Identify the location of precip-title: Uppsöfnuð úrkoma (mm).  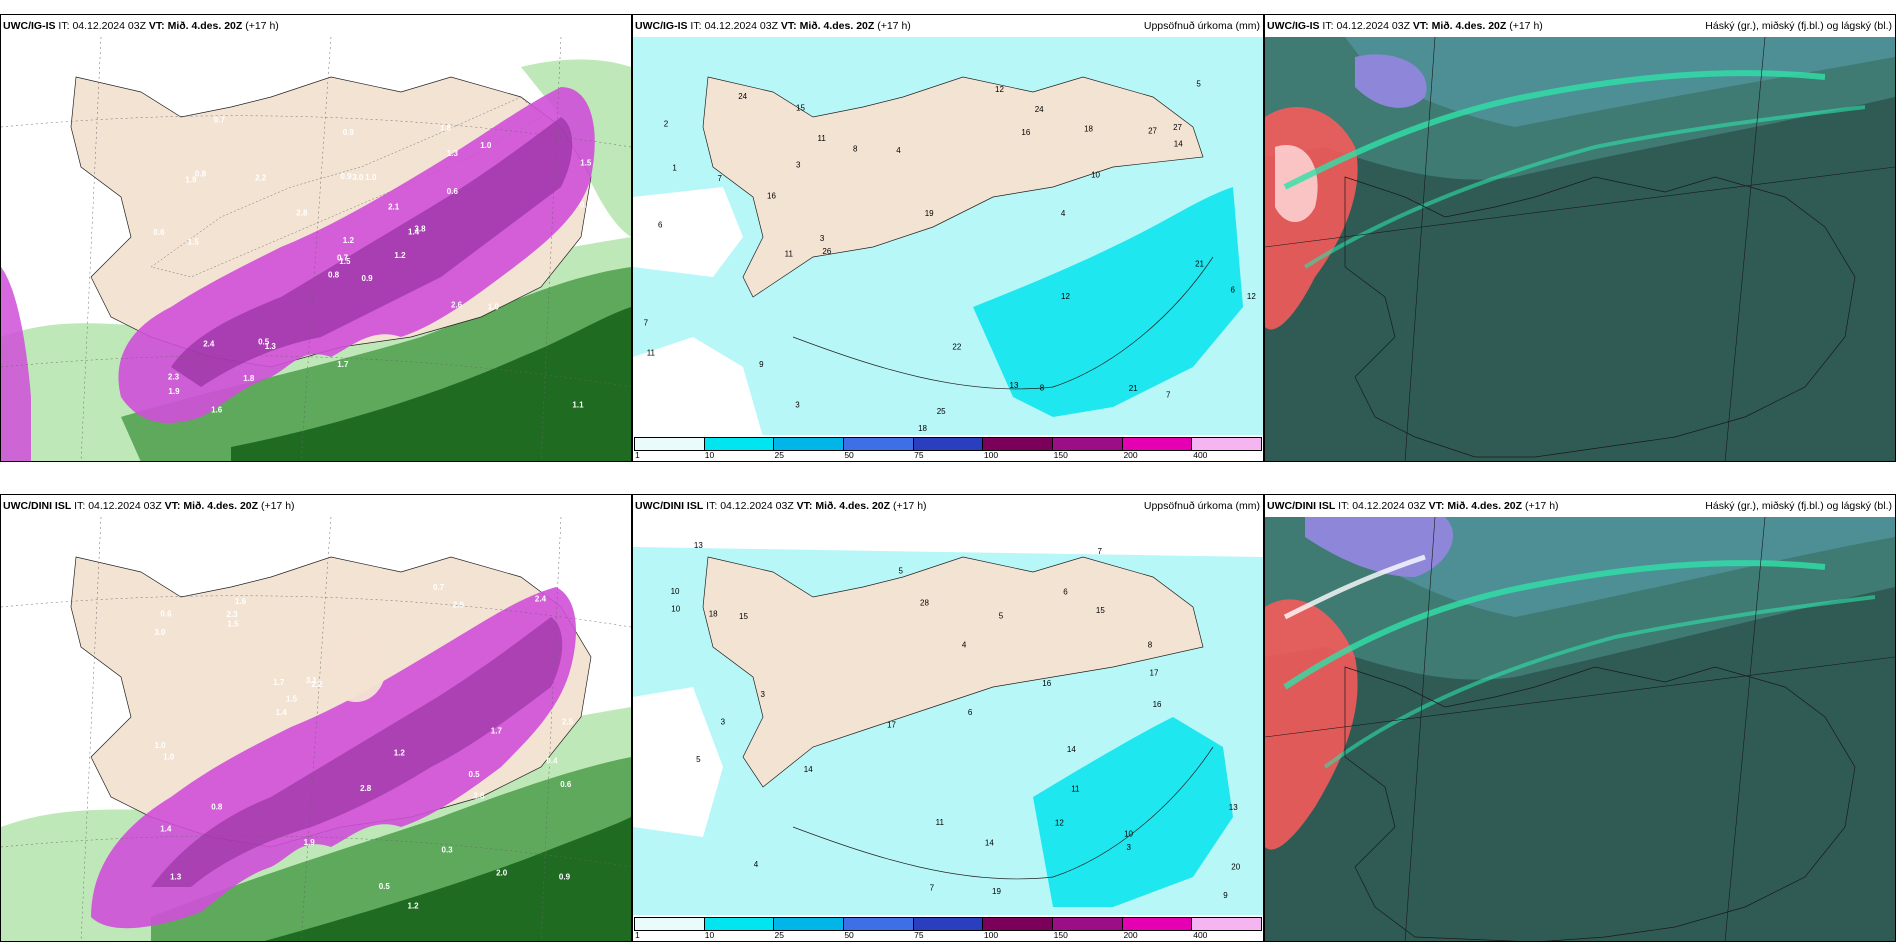
(1201, 26).